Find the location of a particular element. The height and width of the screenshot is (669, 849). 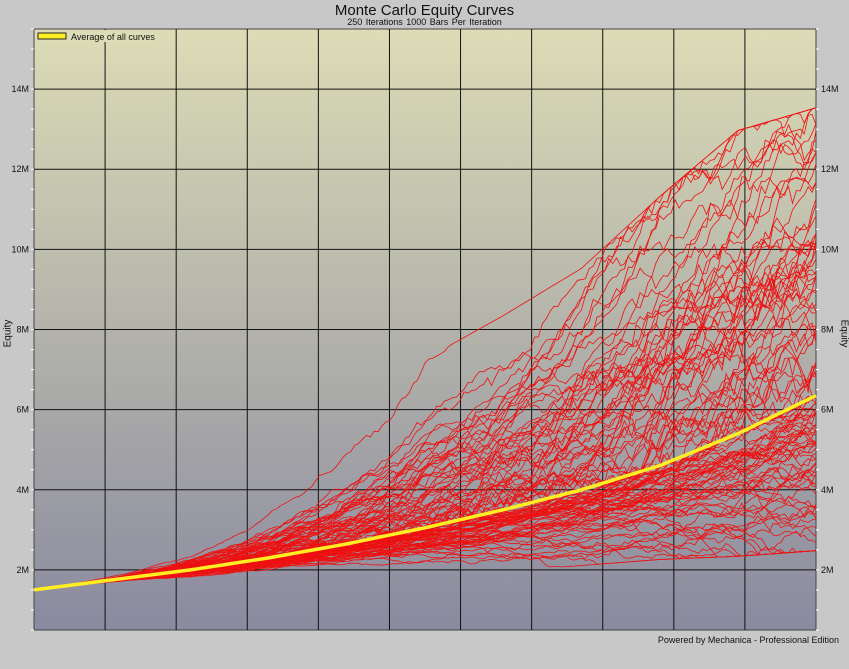

y-tick-label-left: 12M is located at coordinates (20, 169).